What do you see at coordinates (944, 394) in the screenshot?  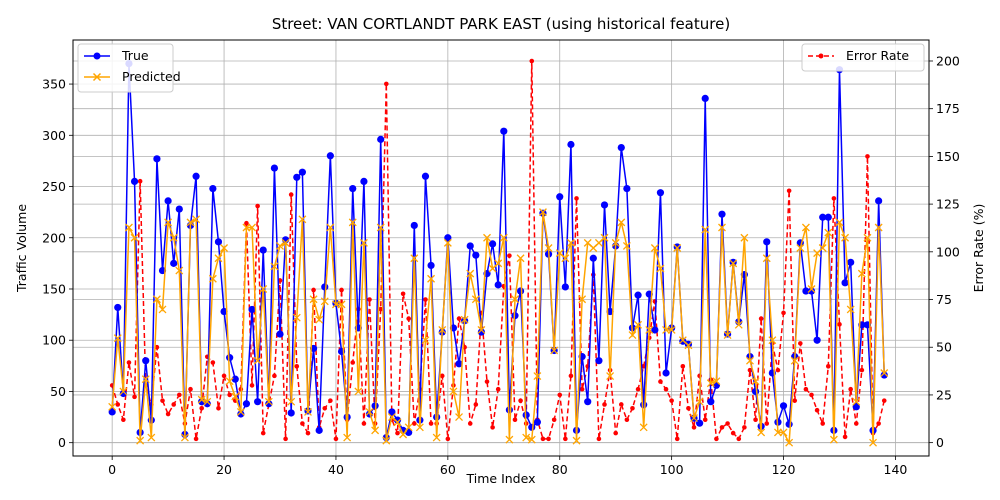 I see `y-tick-label-right: 25` at bounding box center [944, 394].